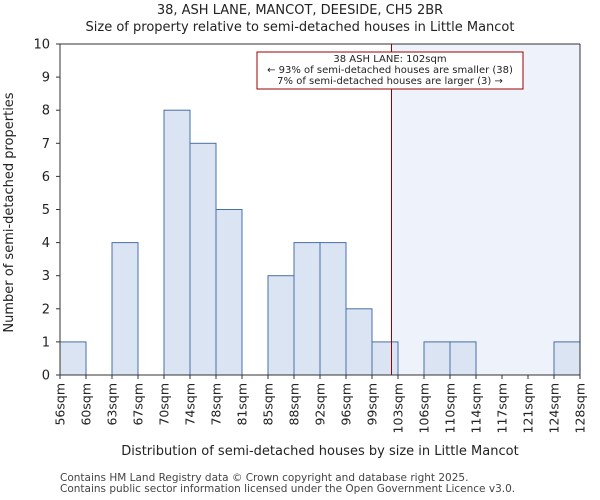 The image size is (600, 500). What do you see at coordinates (46, 111) in the screenshot?
I see `y-tick-label: 8` at bounding box center [46, 111].